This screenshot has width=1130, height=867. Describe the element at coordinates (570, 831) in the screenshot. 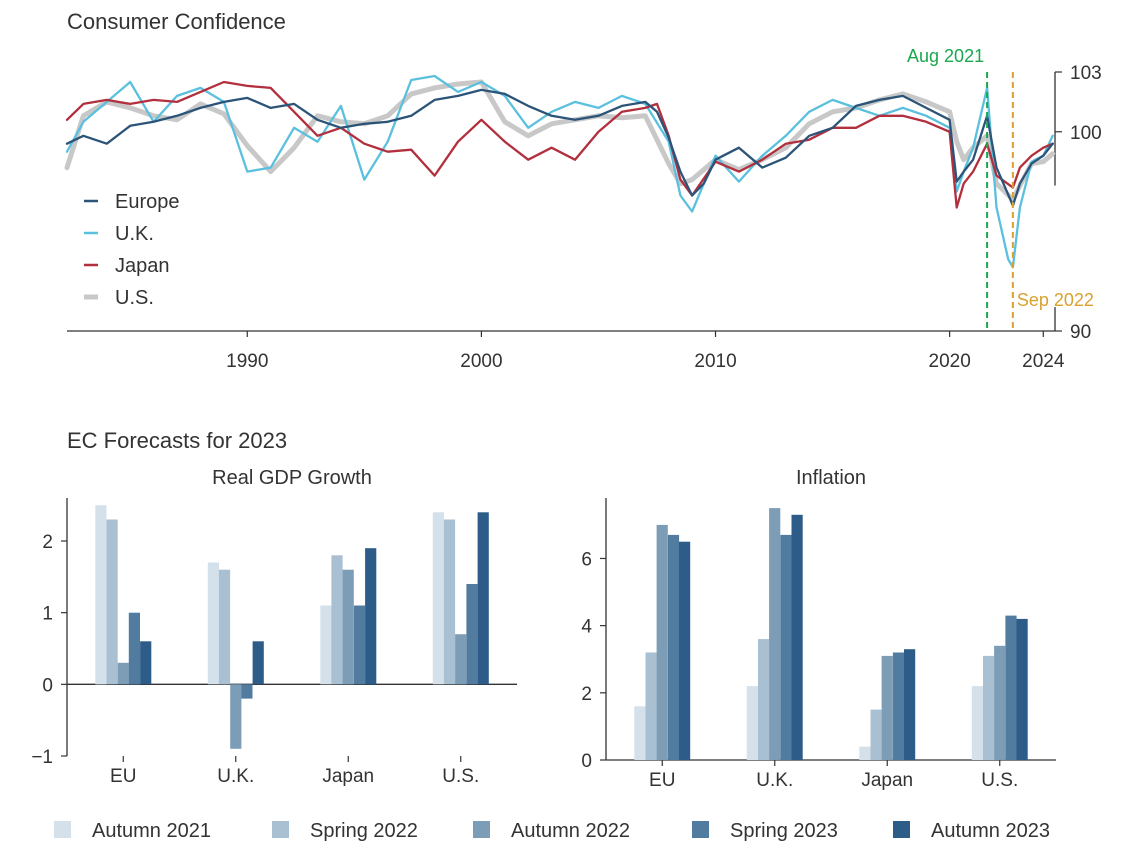

I see `legend-label: Autumn 2022` at that location.